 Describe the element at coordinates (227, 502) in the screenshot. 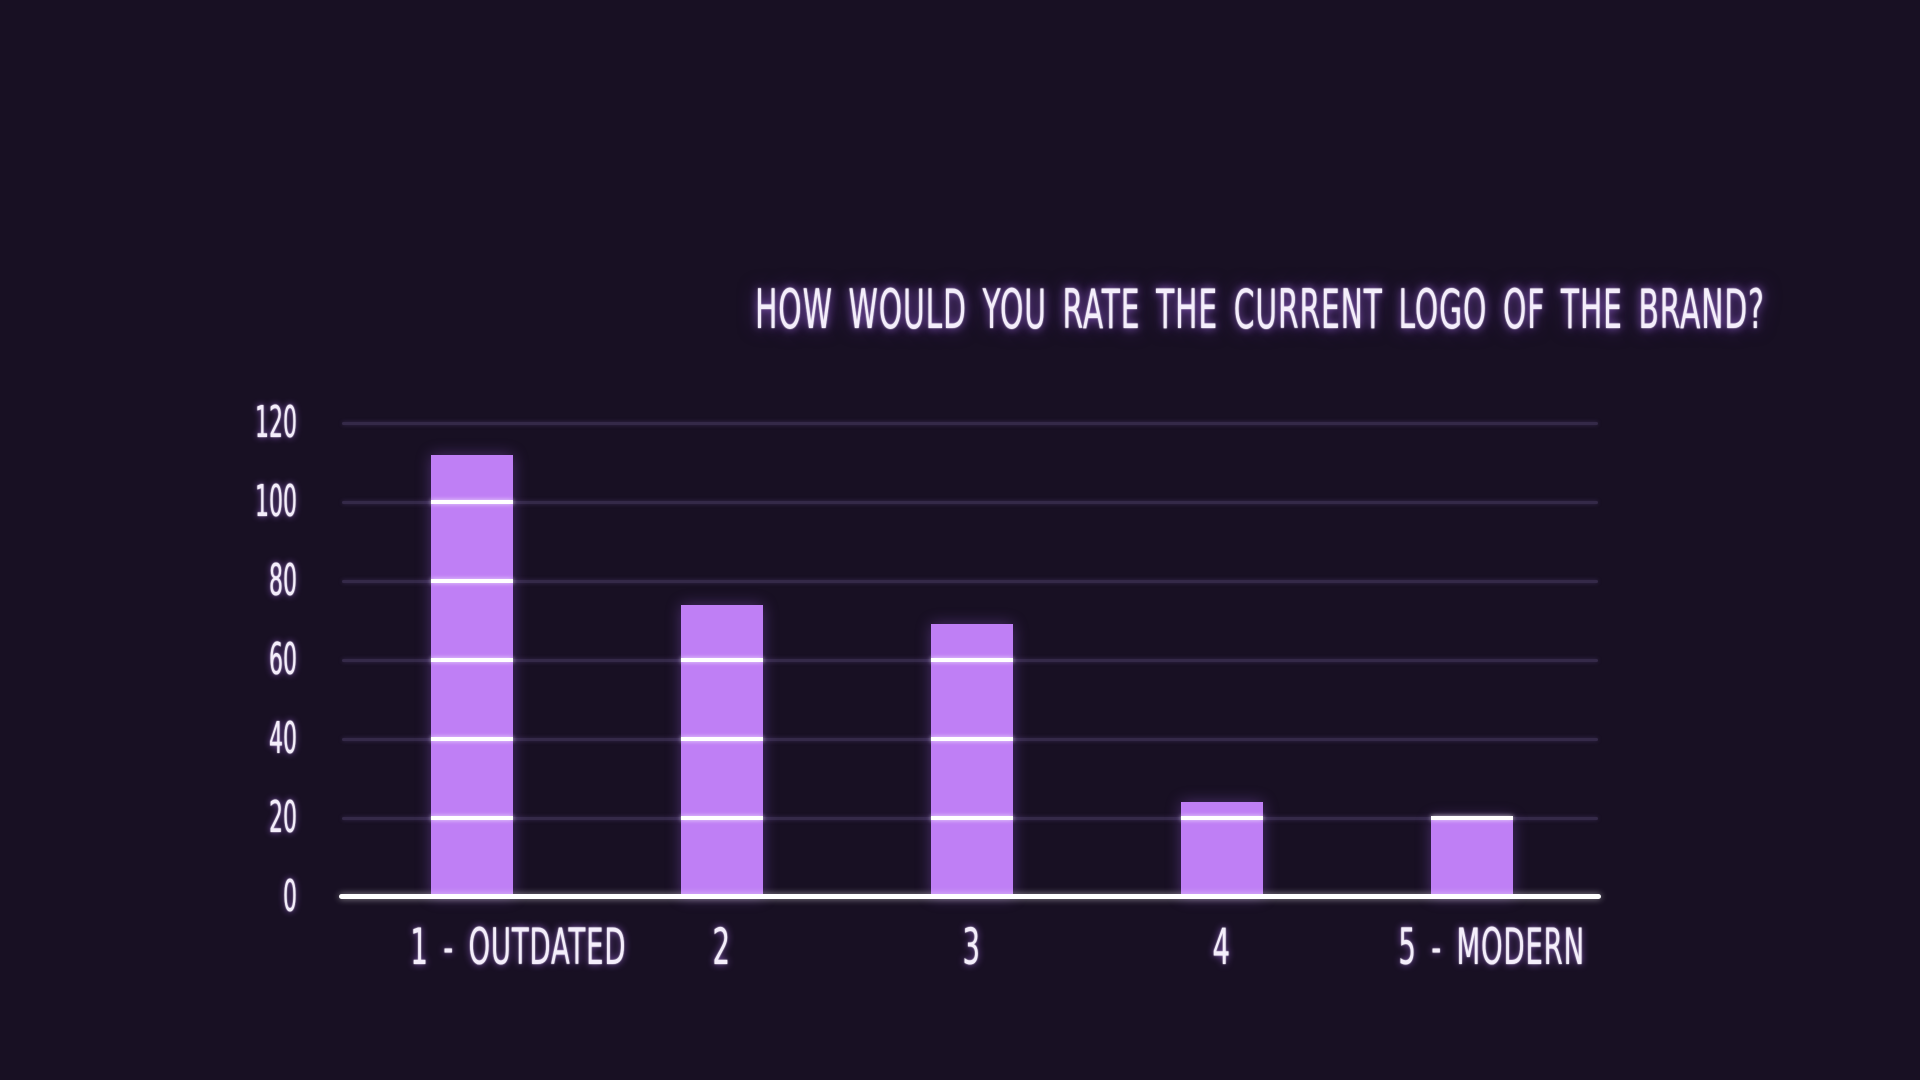

I see `y-tick-label-100: 100` at that location.